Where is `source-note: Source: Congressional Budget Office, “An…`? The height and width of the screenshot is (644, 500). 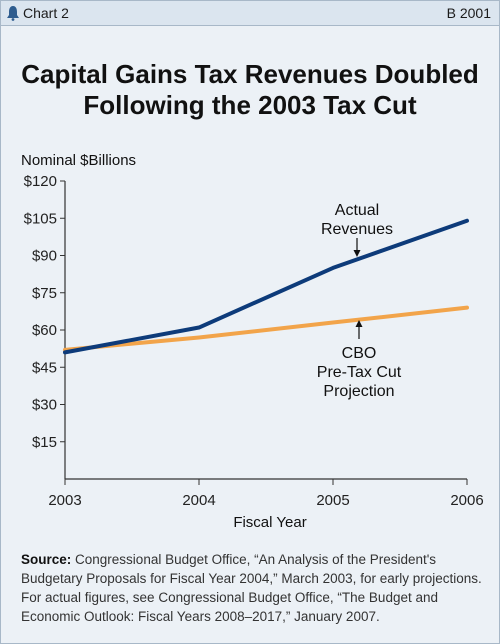 source-note: Source: Congressional Budget Office, “An… is located at coordinates (256, 588).